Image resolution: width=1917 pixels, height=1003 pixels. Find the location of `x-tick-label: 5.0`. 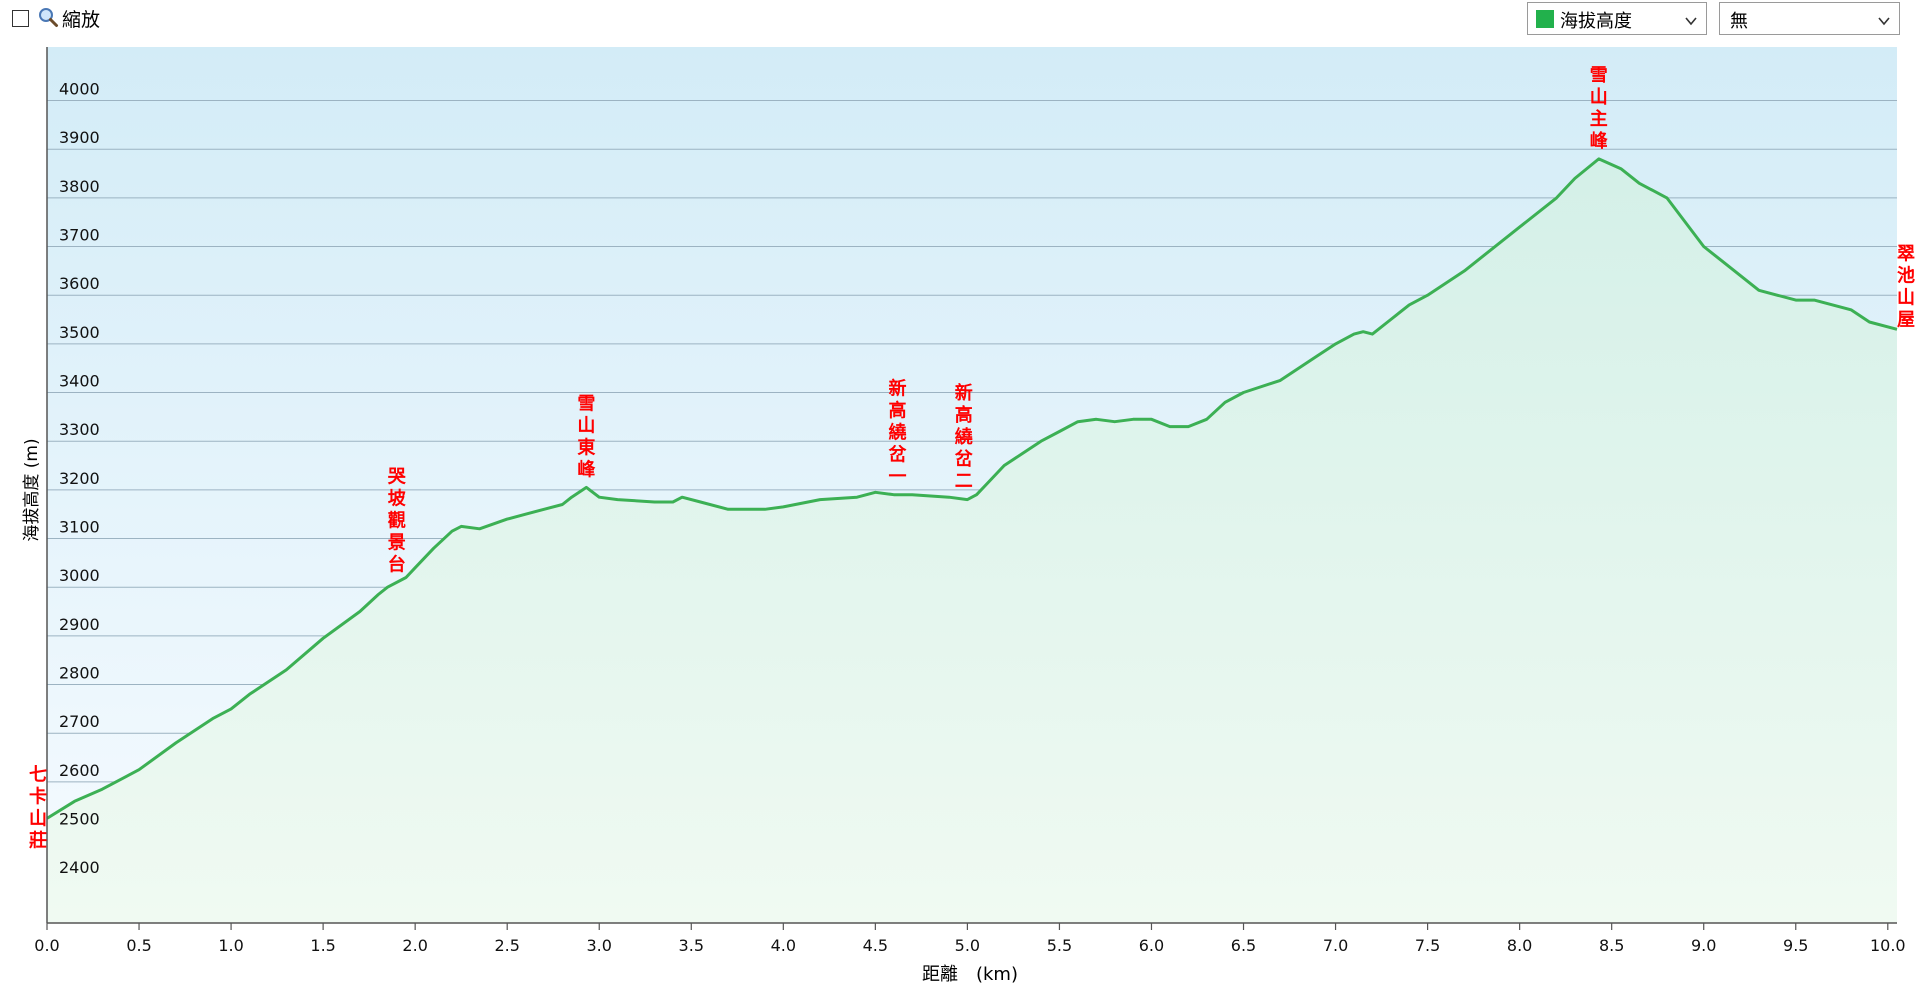

x-tick-label: 5.0 is located at coordinates (967, 945).